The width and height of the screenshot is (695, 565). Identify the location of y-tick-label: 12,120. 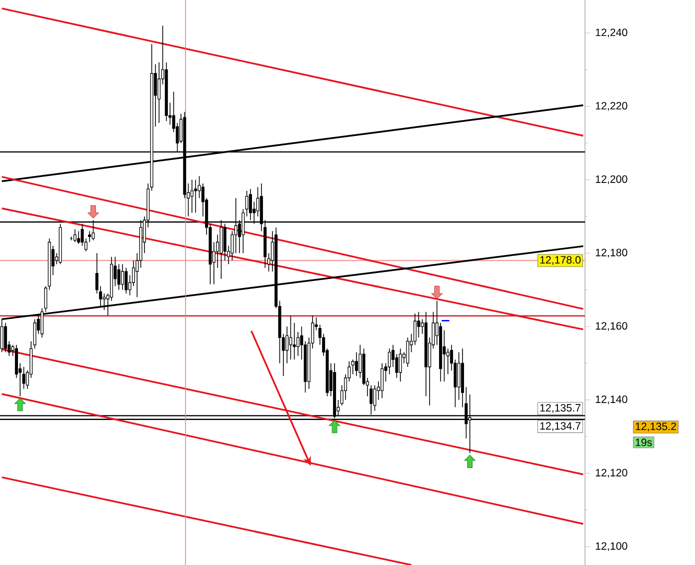
(612, 473).